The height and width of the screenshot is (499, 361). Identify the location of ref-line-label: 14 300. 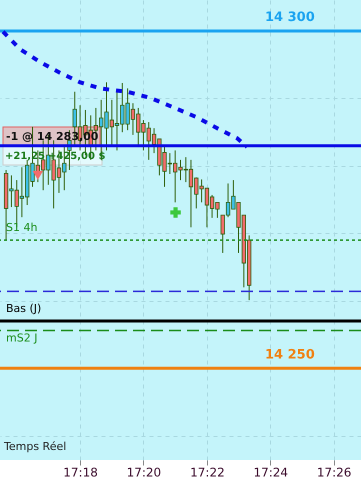
(290, 18).